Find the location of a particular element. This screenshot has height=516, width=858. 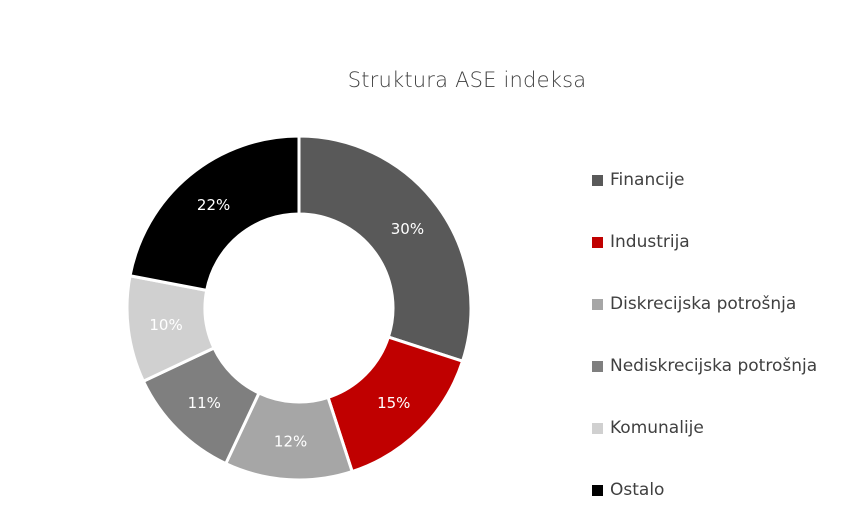

legend-item-komunalije: Komunalije is located at coordinates (648, 428).